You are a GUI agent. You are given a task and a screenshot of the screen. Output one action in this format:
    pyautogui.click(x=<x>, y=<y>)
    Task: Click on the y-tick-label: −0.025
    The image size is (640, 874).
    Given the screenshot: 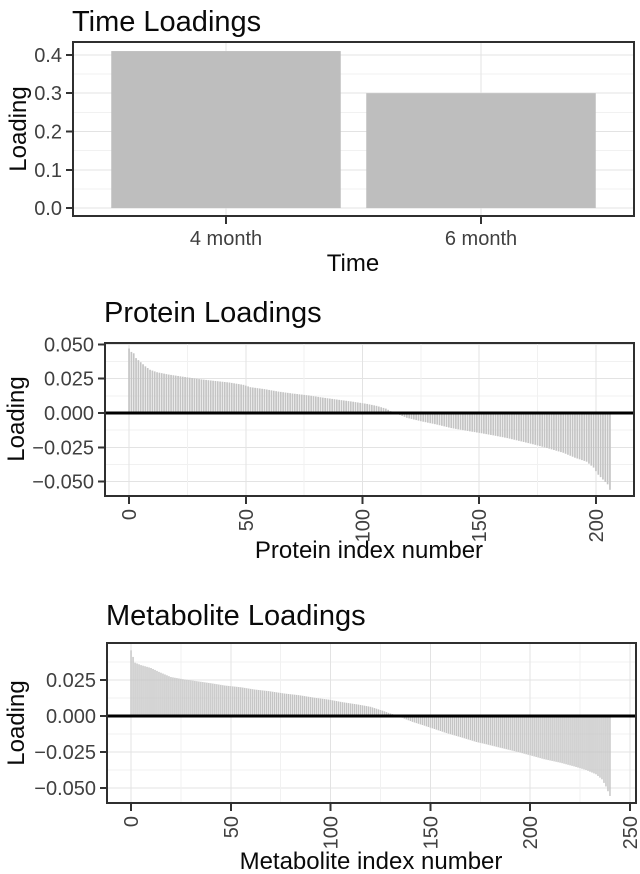 What is the action you would take?
    pyautogui.click(x=65, y=753)
    